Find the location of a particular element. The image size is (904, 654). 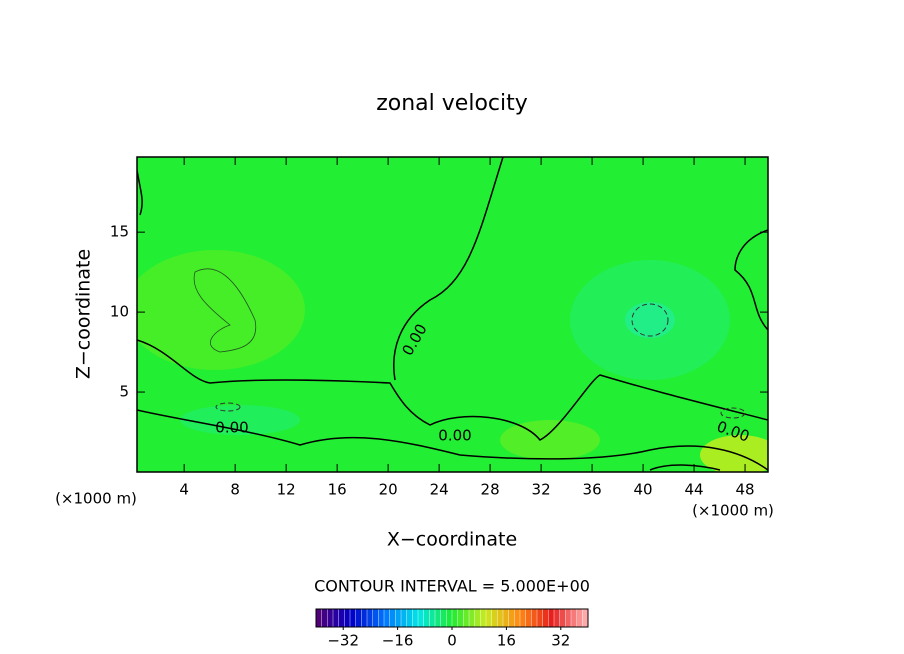

y-tick-label: 15 is located at coordinates (119, 232).